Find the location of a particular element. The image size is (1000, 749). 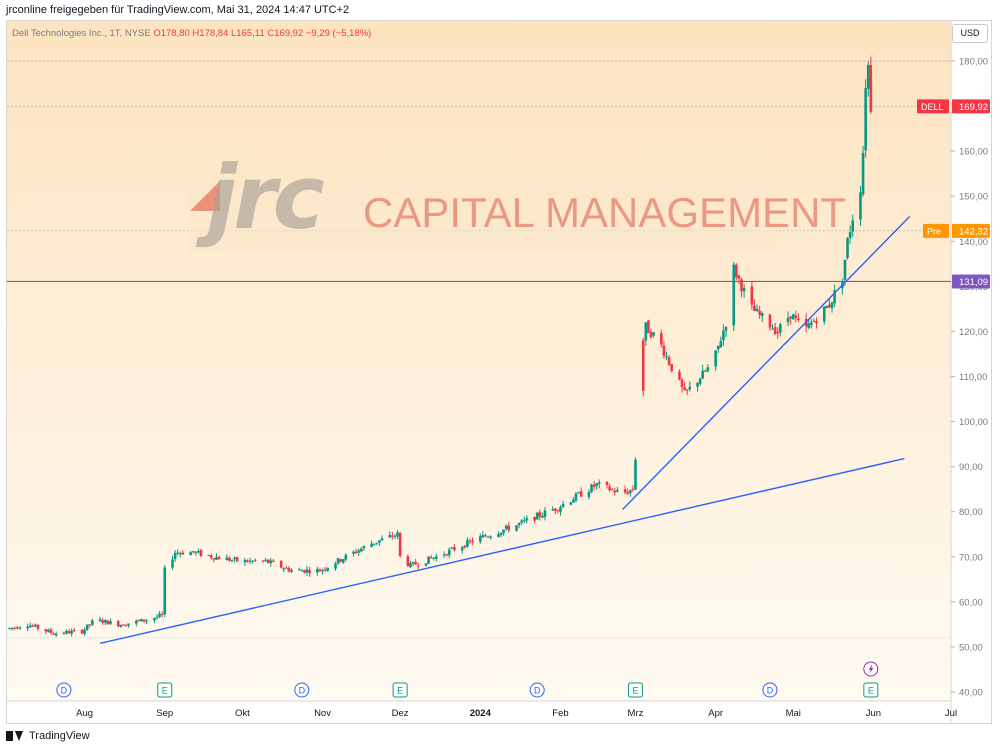

y-tick-label: 100,00 is located at coordinates (973, 422).